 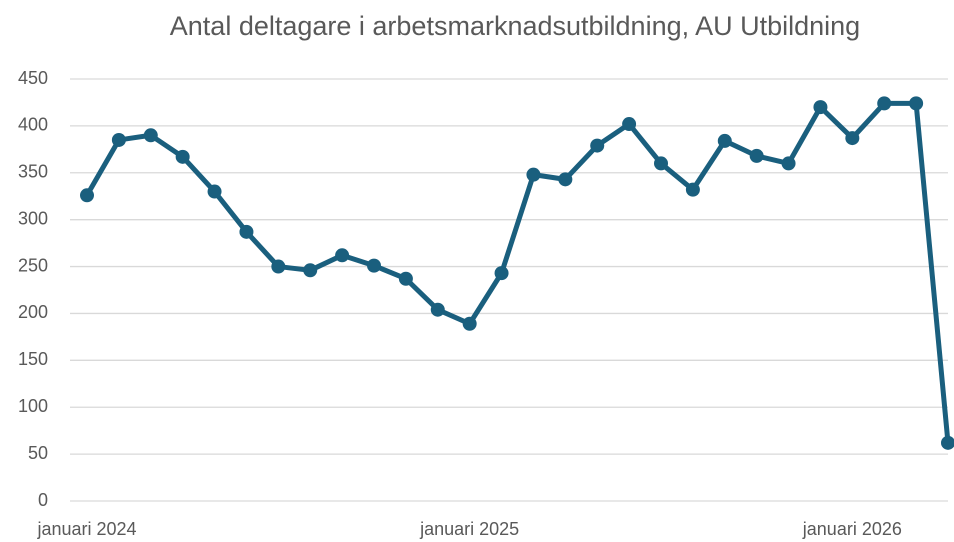 What do you see at coordinates (33, 172) in the screenshot?
I see `y-tick-label: 350` at bounding box center [33, 172].